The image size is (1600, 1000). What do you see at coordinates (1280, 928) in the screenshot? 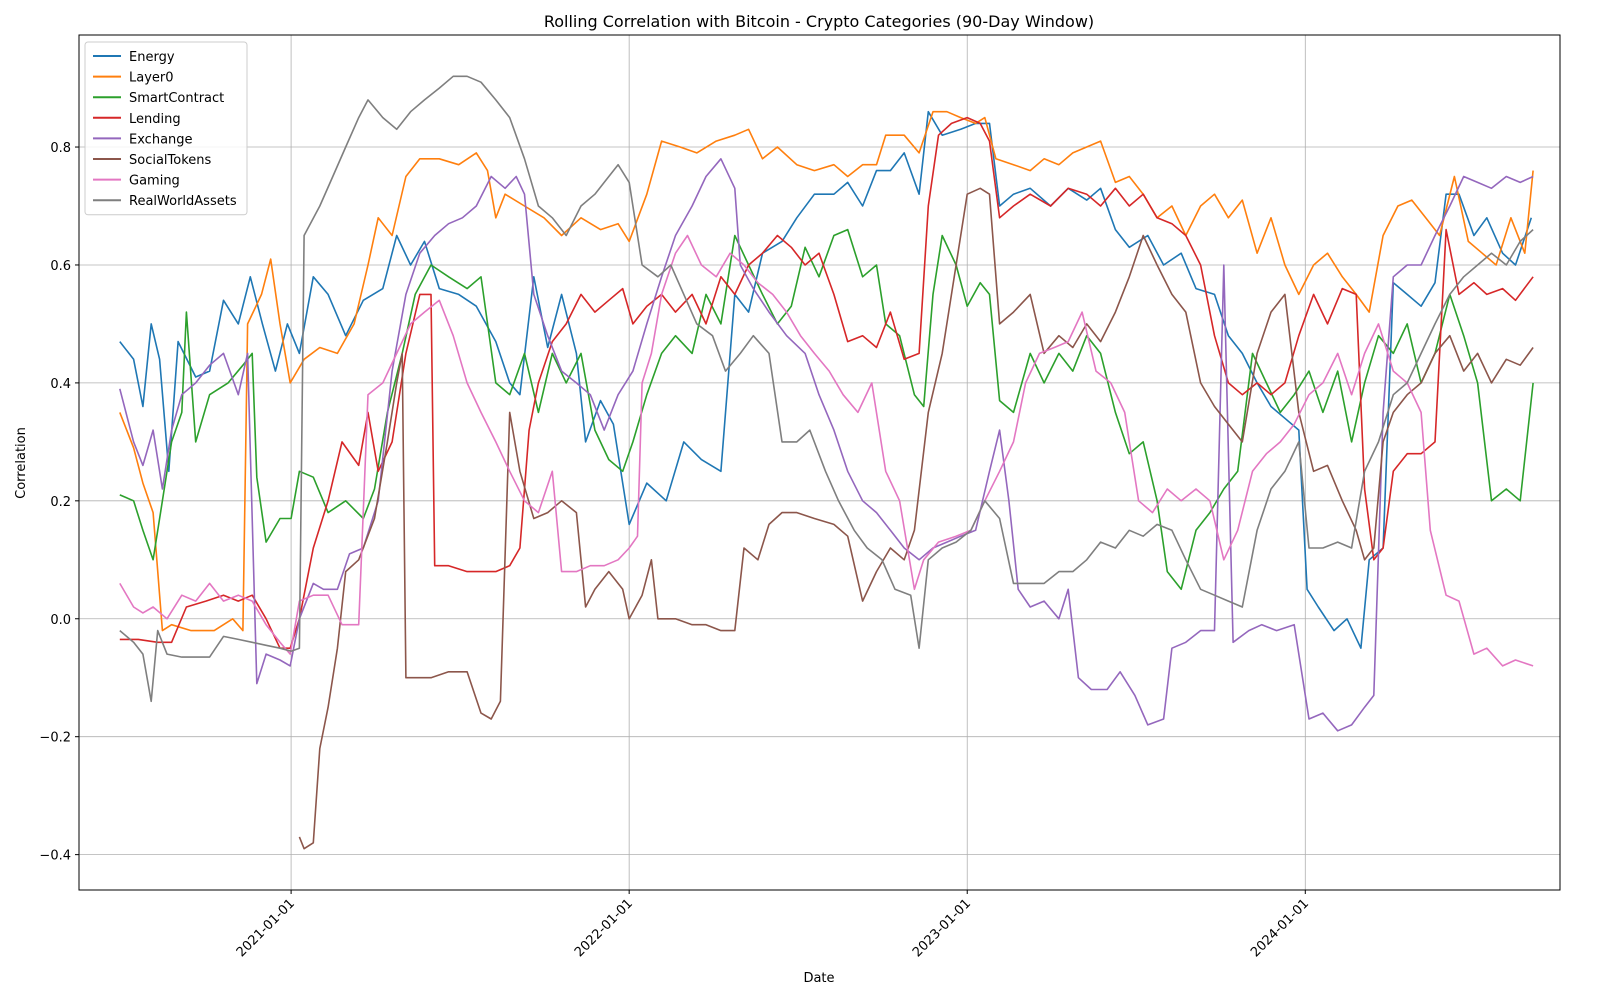
I see `x-tick-label: 2024-01-01` at bounding box center [1280, 928].